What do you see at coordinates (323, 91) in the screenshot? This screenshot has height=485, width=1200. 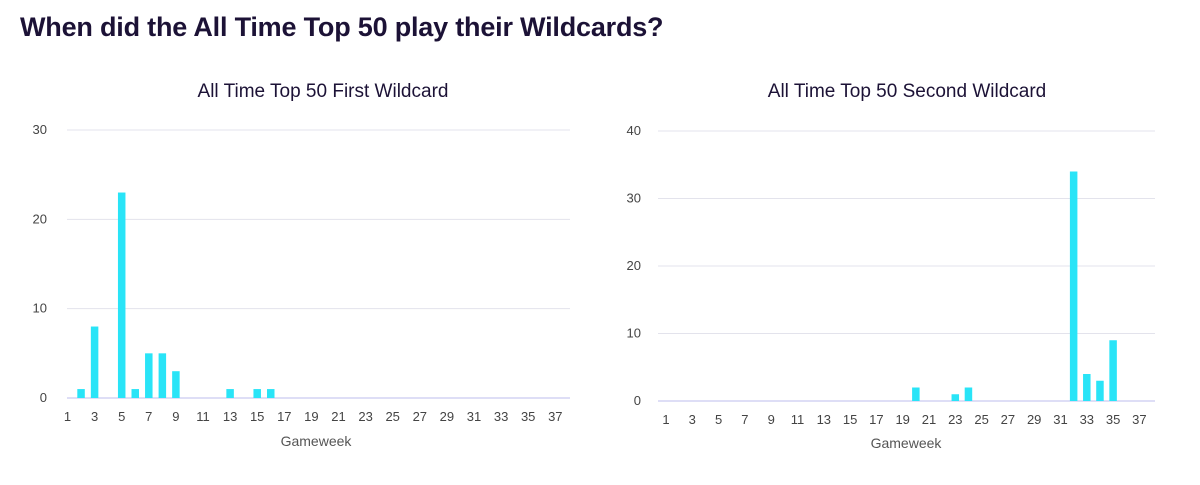 I see `chart-title: All Time Top 50 First Wildcard` at bounding box center [323, 91].